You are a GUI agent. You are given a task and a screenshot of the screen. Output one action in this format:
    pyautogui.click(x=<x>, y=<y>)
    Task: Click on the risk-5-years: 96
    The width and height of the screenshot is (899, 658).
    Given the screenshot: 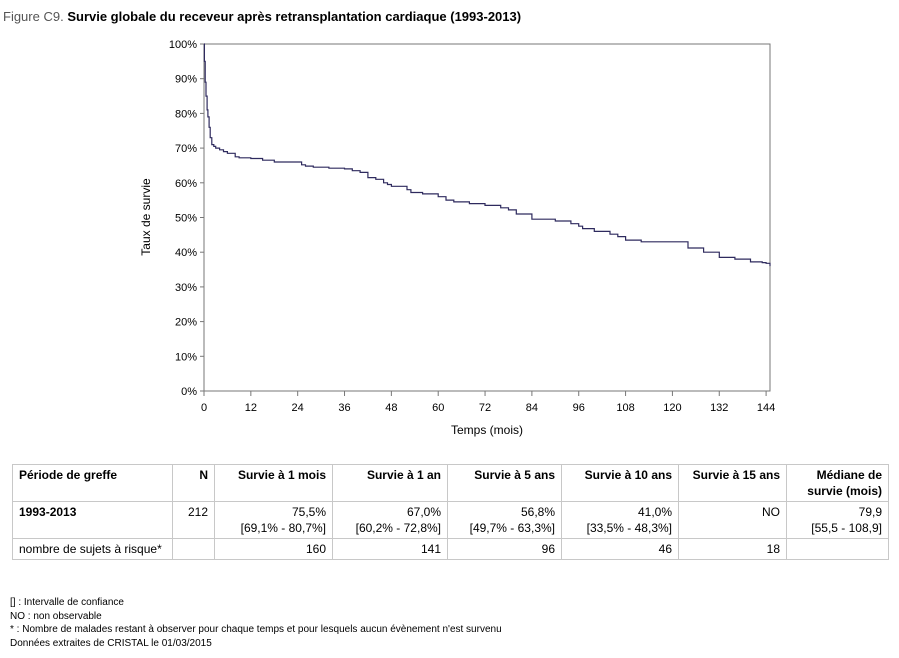 What is the action you would take?
    pyautogui.click(x=504, y=549)
    